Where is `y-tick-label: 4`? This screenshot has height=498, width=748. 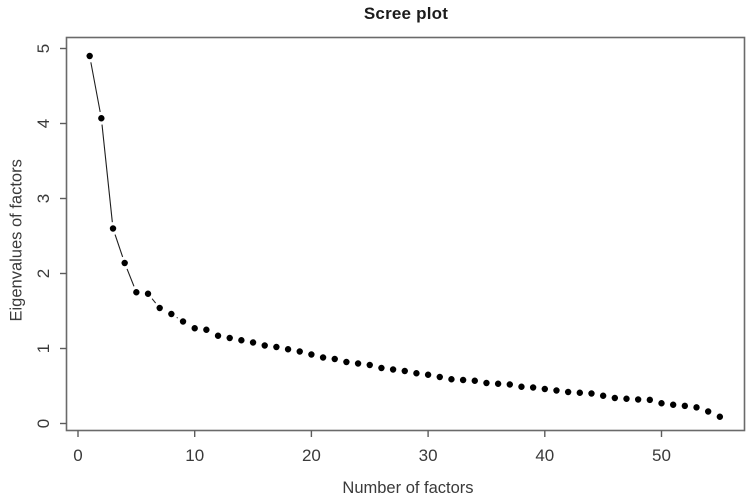 y-tick-label: 4 is located at coordinates (43, 123).